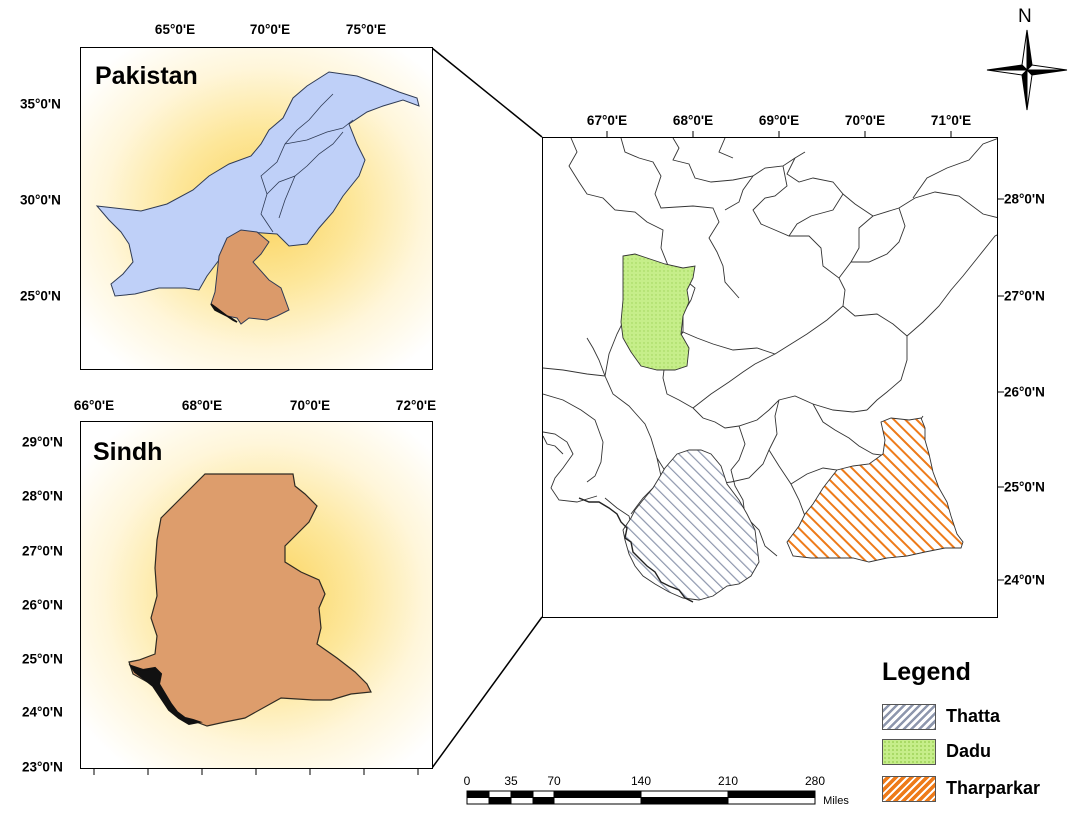 The width and height of the screenshot is (1080, 834). Describe the element at coordinates (42, 659) in the screenshot. I see `sindh-lat-label-25: 25°0'N` at that location.